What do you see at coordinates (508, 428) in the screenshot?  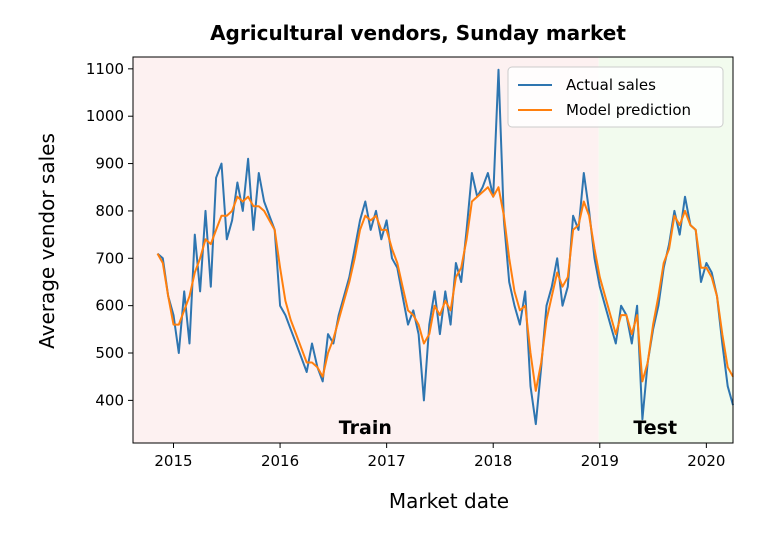 I see `region-labels: Train Test` at bounding box center [508, 428].